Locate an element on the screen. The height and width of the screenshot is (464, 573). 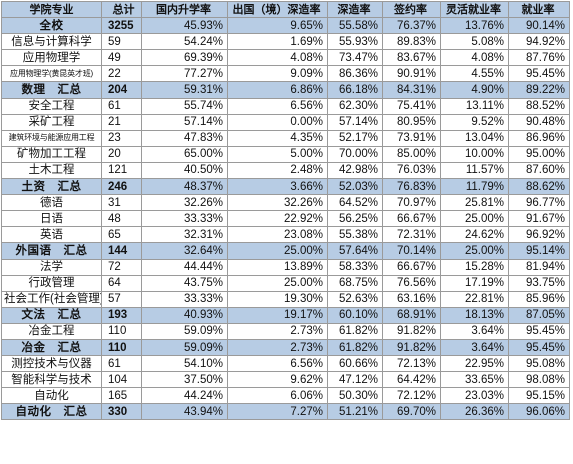
domestic-rate-cell: 65.00% is located at coordinates (184, 154).